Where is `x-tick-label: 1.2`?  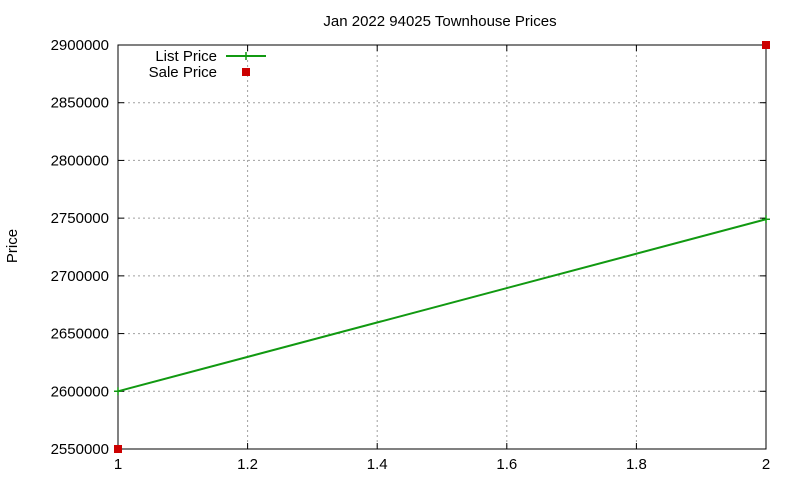 x-tick-label: 1.2 is located at coordinates (247, 464).